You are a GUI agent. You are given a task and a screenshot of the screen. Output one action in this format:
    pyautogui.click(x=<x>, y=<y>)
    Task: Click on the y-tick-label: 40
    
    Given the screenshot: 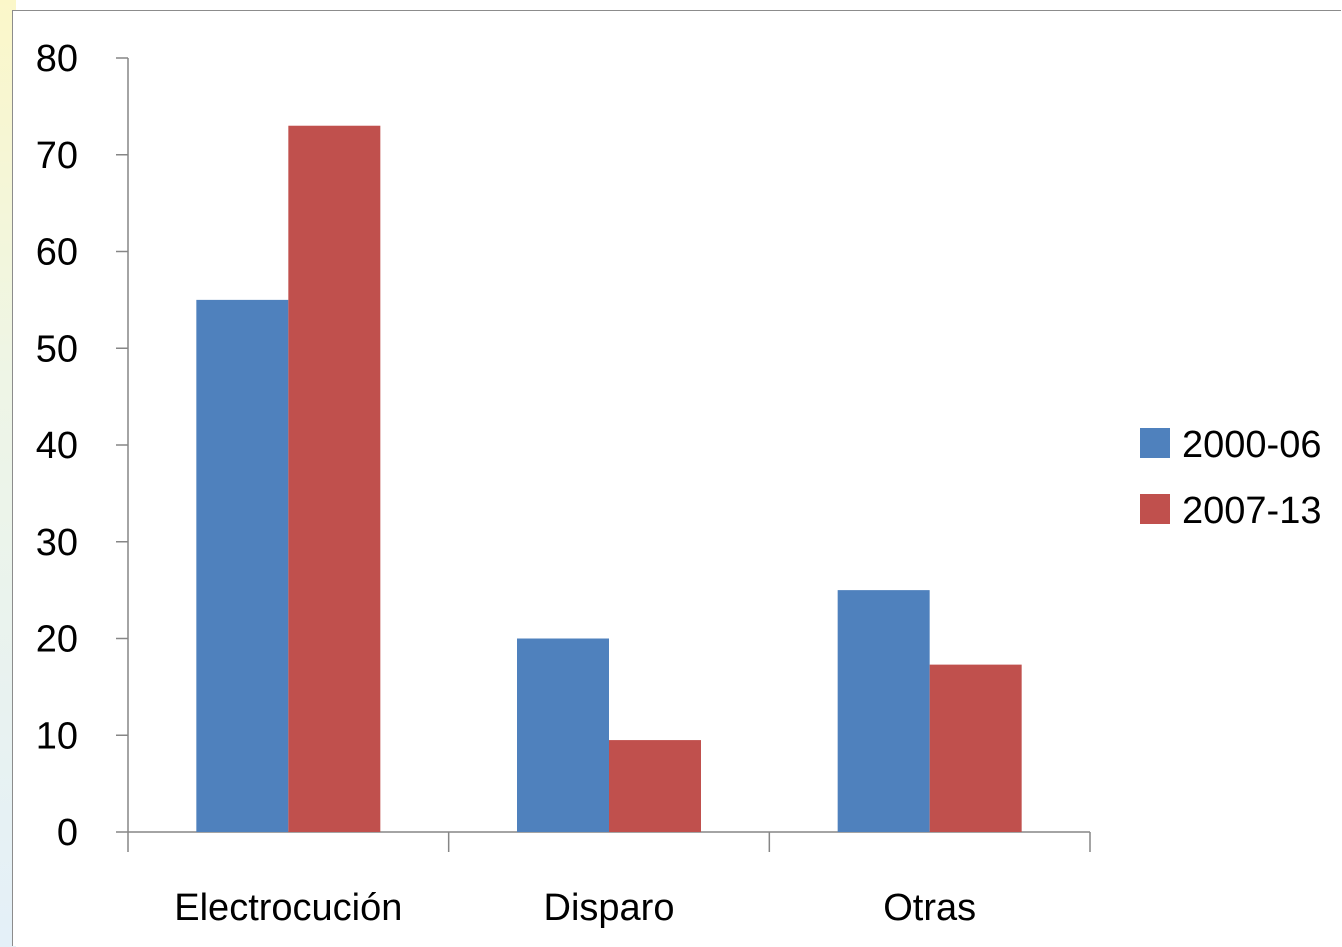 What is the action you would take?
    pyautogui.click(x=57, y=446)
    